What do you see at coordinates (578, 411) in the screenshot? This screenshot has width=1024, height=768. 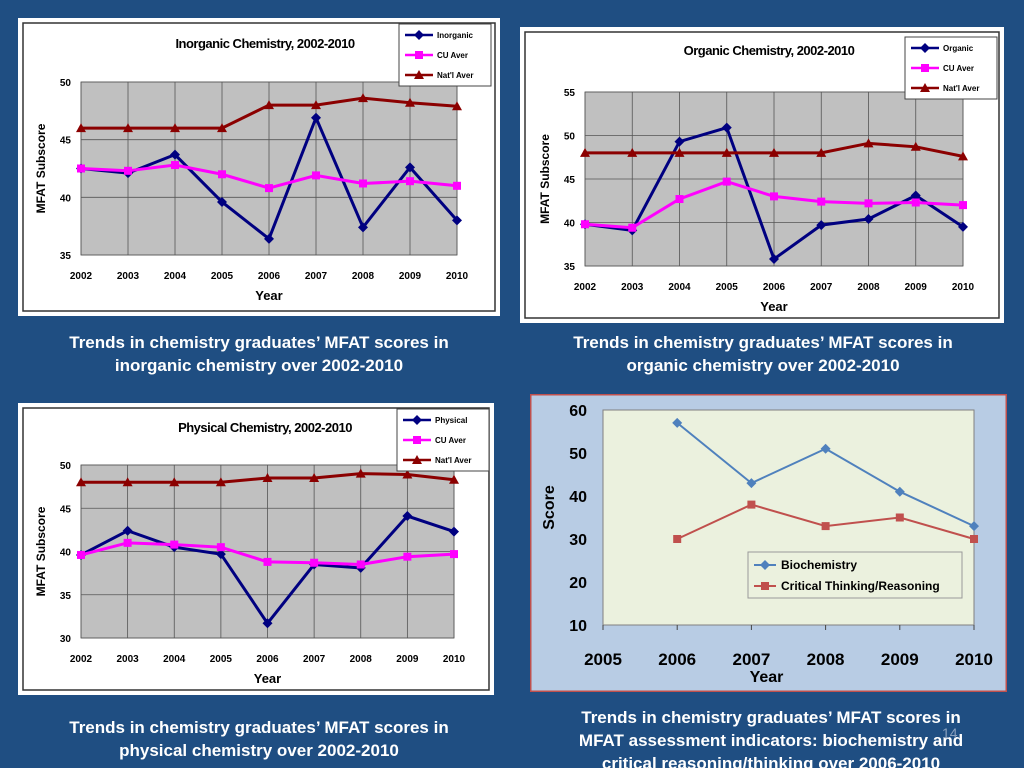 I see `y-tick-label: 60` at bounding box center [578, 411].